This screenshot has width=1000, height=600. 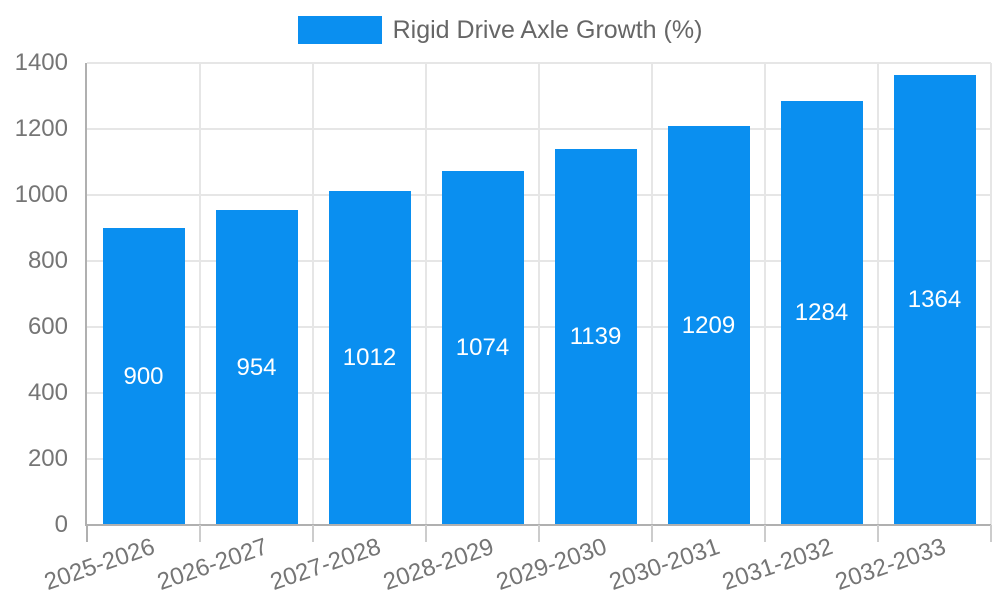 What do you see at coordinates (86, 294) in the screenshot?
I see `y-axis-line` at bounding box center [86, 294].